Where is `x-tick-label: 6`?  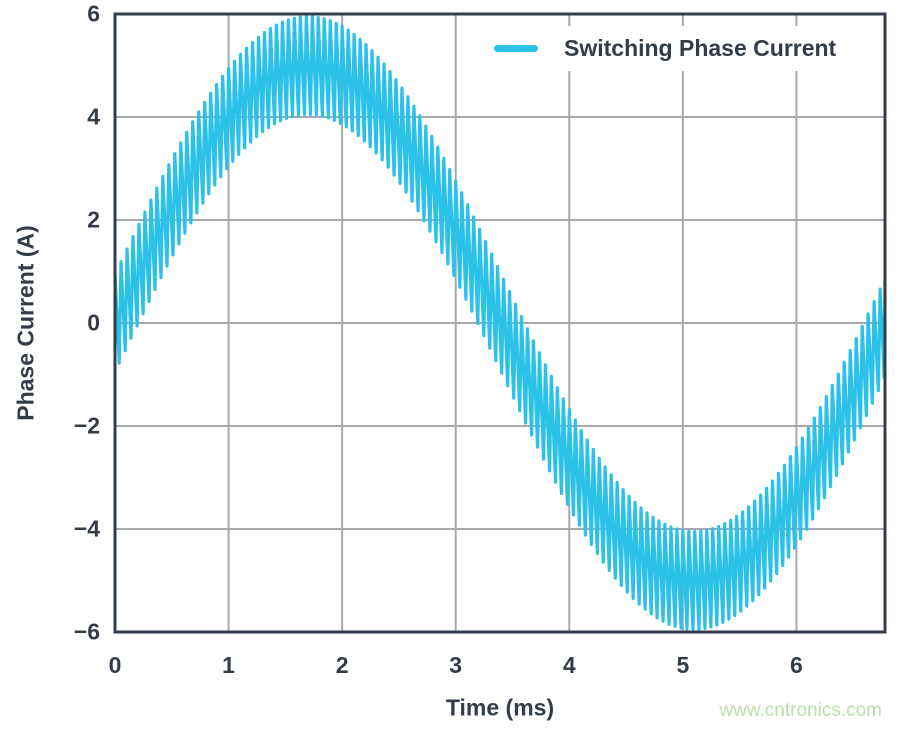
x-tick-label: 6 is located at coordinates (796, 665).